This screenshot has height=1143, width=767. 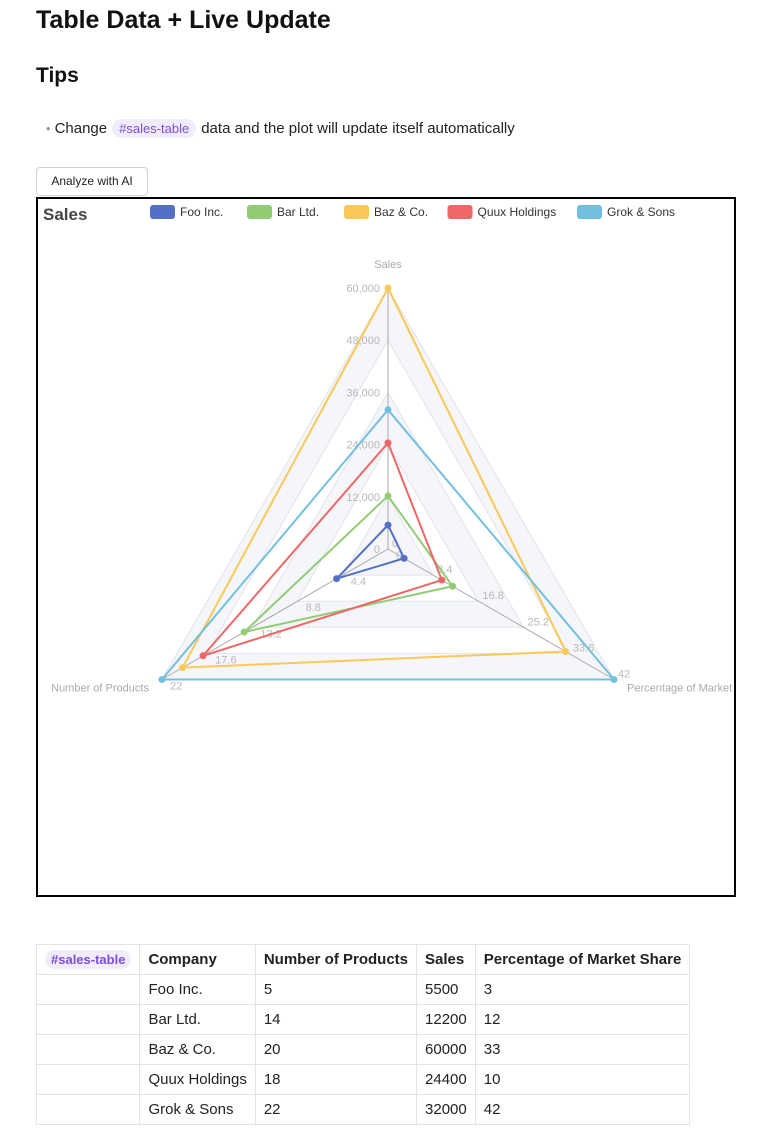 What do you see at coordinates (197, 1049) in the screenshot?
I see `cell-company: Baz & Co.` at bounding box center [197, 1049].